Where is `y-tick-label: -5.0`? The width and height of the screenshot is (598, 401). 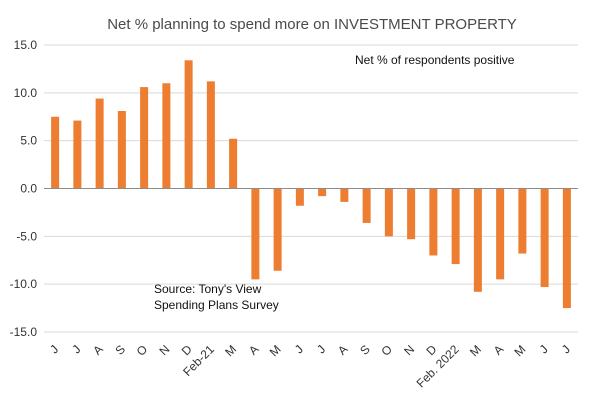 y-tick-label: -5.0 is located at coordinates (26, 236).